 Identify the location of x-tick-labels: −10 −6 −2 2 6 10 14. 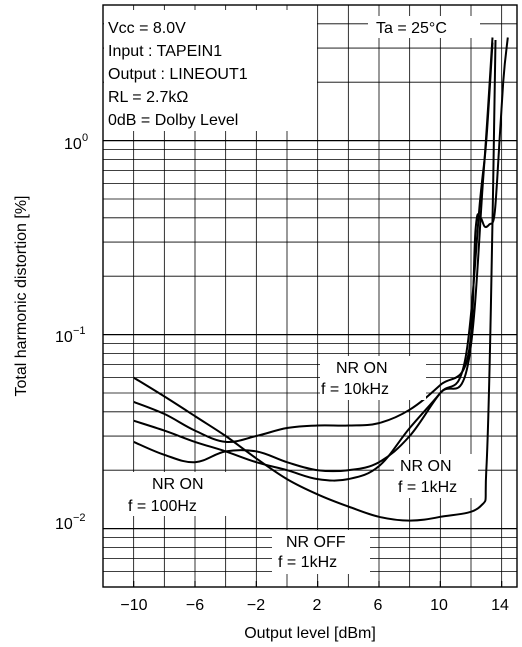
(314, 605).